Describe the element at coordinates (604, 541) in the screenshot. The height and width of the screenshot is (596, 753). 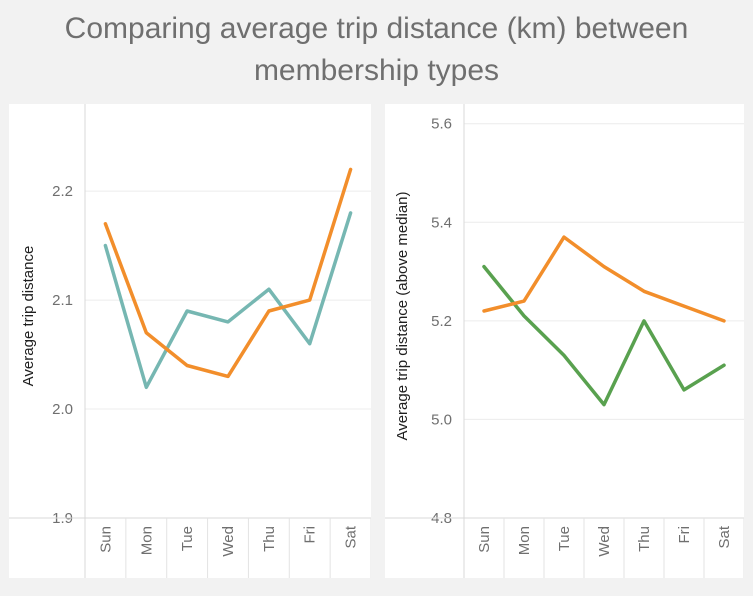
I see `right-x-tick-label: Wed` at that location.